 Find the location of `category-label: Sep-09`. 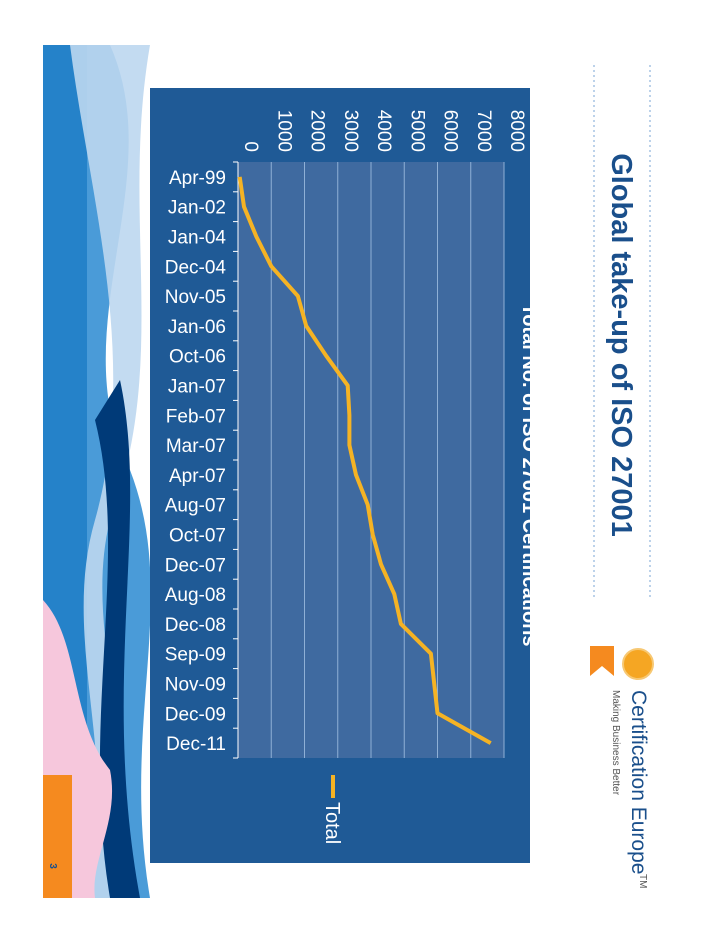

category-label: Sep-09 is located at coordinates (195, 655).